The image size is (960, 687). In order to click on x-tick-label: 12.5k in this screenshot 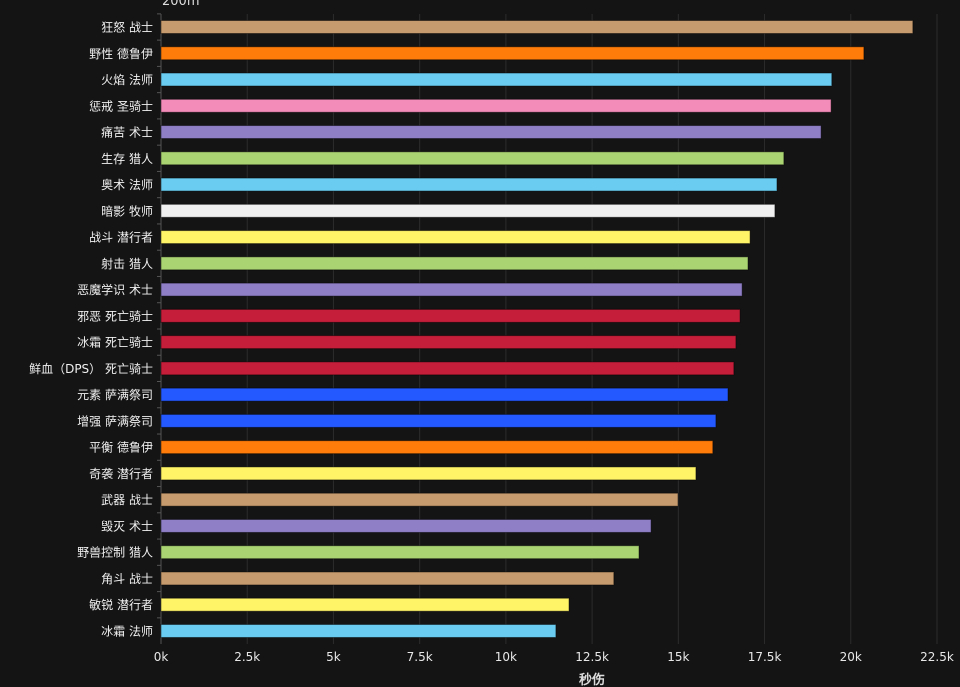, I will do `click(592, 657)`.